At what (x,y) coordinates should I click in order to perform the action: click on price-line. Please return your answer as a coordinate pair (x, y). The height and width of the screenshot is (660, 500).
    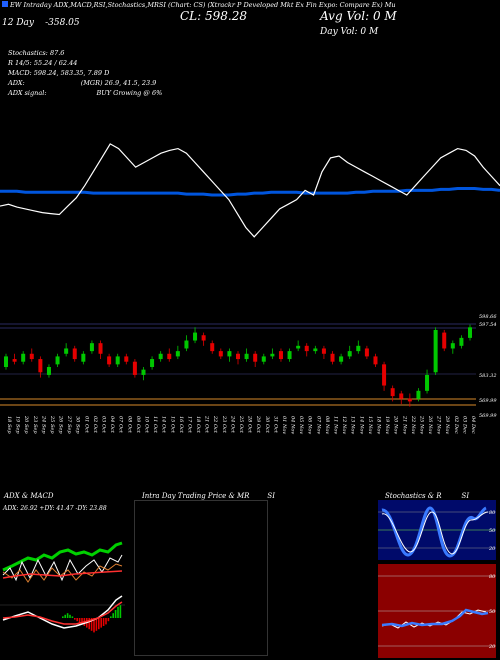
    Looking at the image, I should click on (250, 190).